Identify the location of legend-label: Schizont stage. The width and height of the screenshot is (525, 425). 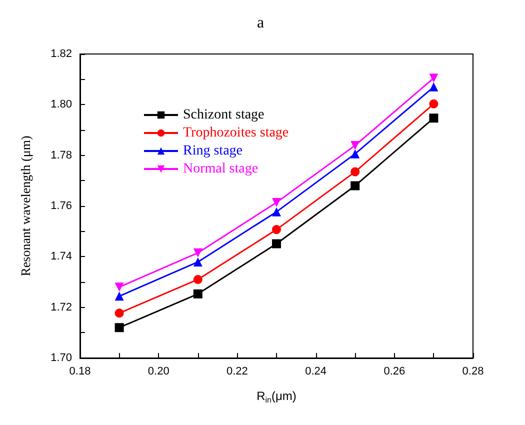
(223, 115).